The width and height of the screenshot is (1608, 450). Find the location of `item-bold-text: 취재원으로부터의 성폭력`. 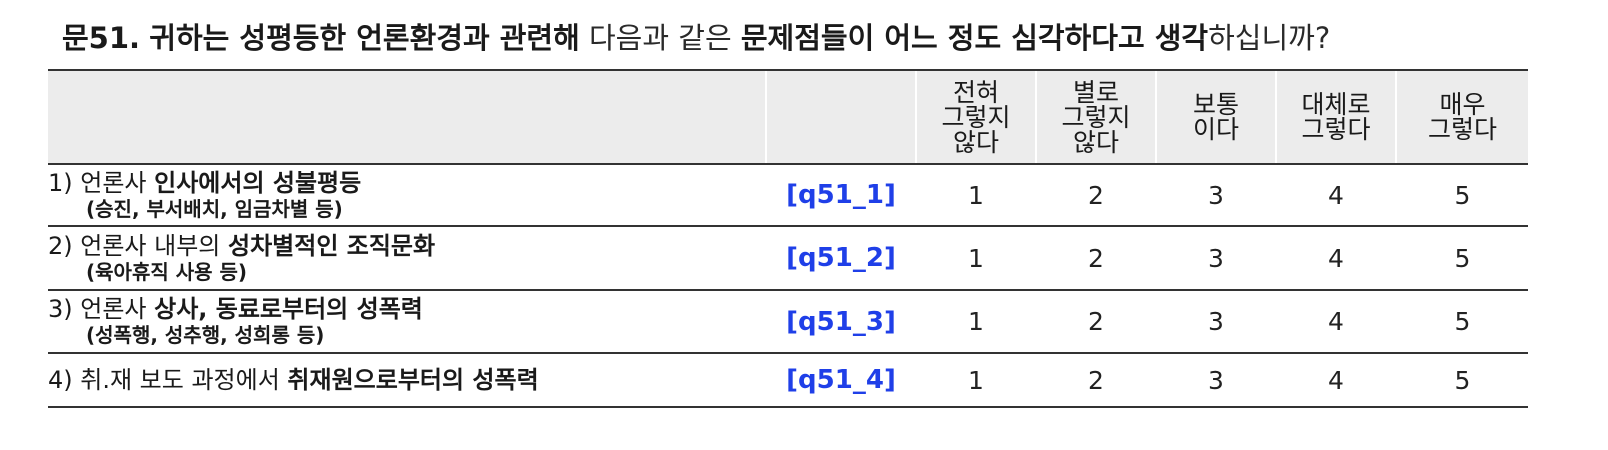

item-bold-text: 취재원으로부터의 성폭력 is located at coordinates (413, 379).